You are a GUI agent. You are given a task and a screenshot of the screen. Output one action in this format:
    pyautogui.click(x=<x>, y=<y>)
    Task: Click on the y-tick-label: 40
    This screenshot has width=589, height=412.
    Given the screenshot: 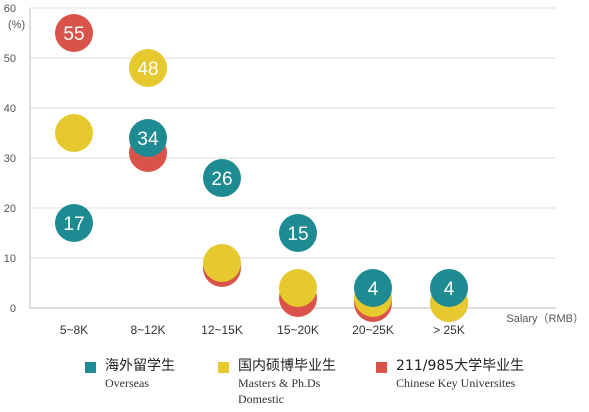 What is the action you would take?
    pyautogui.click(x=10, y=109)
    